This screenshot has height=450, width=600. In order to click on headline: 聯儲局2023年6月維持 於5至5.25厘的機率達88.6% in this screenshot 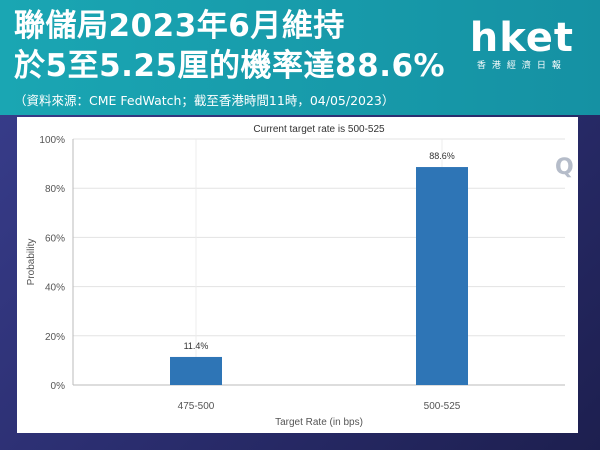, I will do `click(229, 46)`.